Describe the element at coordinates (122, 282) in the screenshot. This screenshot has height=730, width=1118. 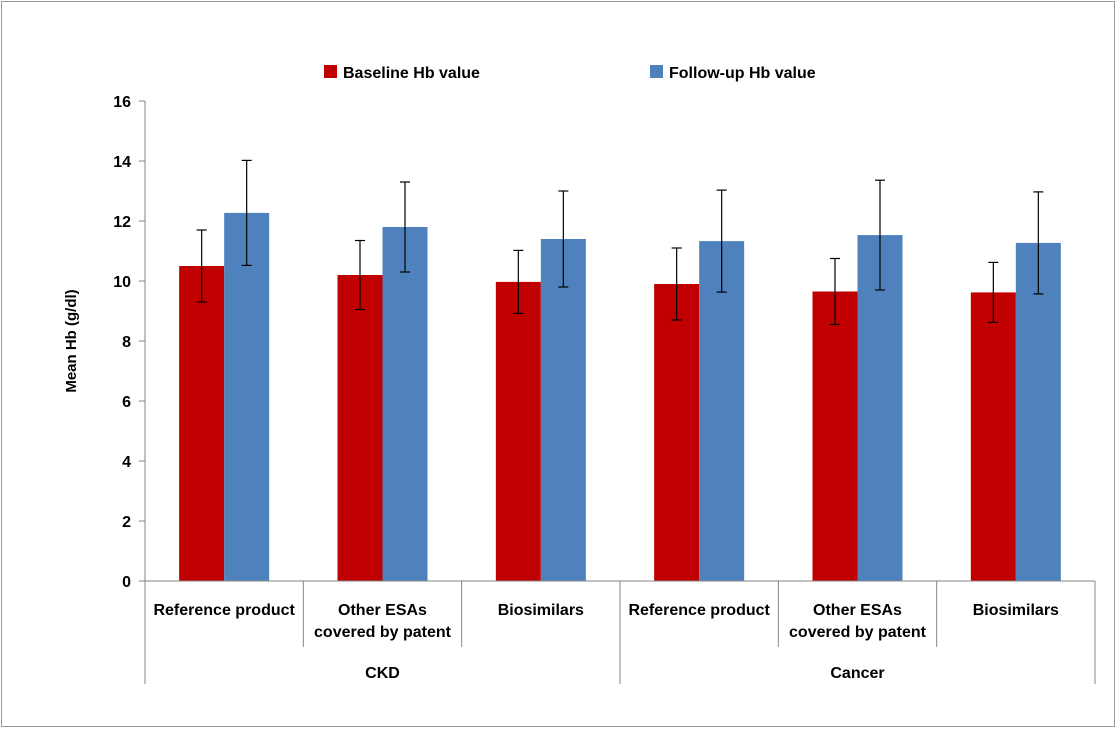
I see `y-tick-label: 10` at that location.